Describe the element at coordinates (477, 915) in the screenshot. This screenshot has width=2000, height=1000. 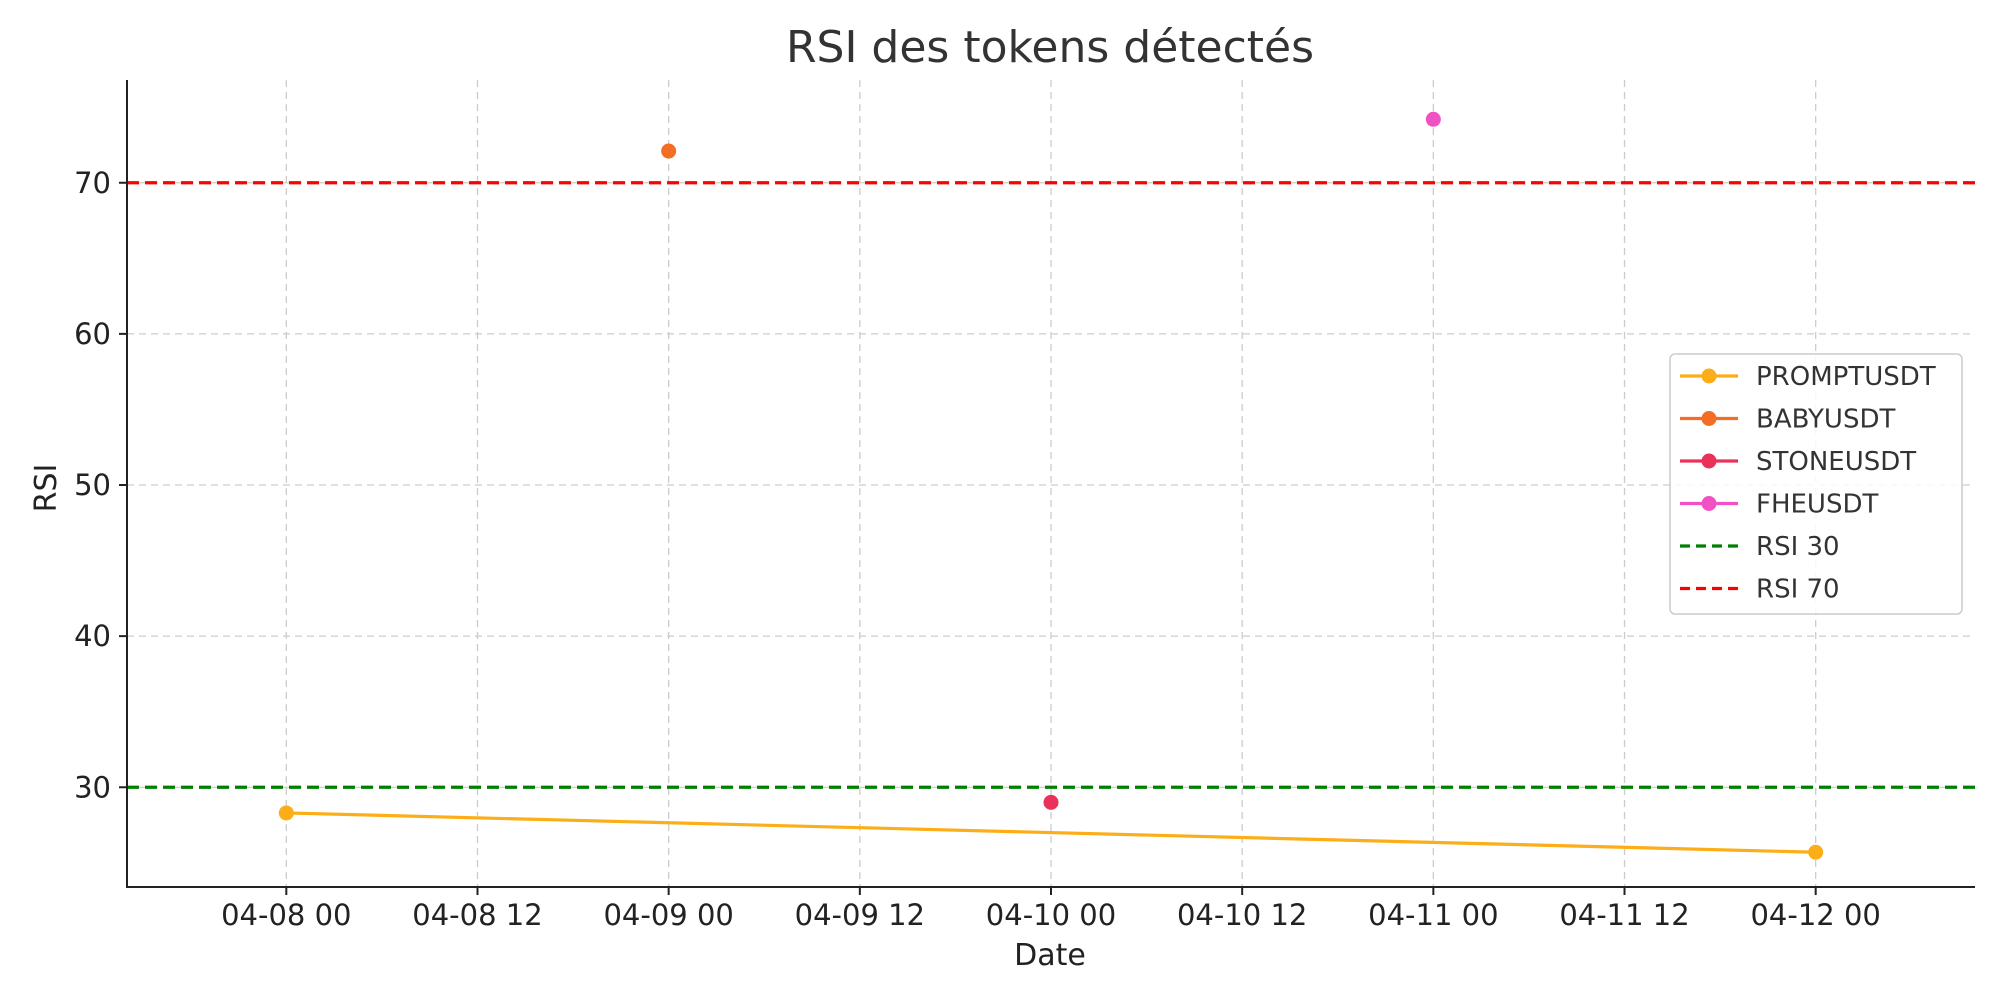
I see `x-tick-label: 04-08 12` at that location.